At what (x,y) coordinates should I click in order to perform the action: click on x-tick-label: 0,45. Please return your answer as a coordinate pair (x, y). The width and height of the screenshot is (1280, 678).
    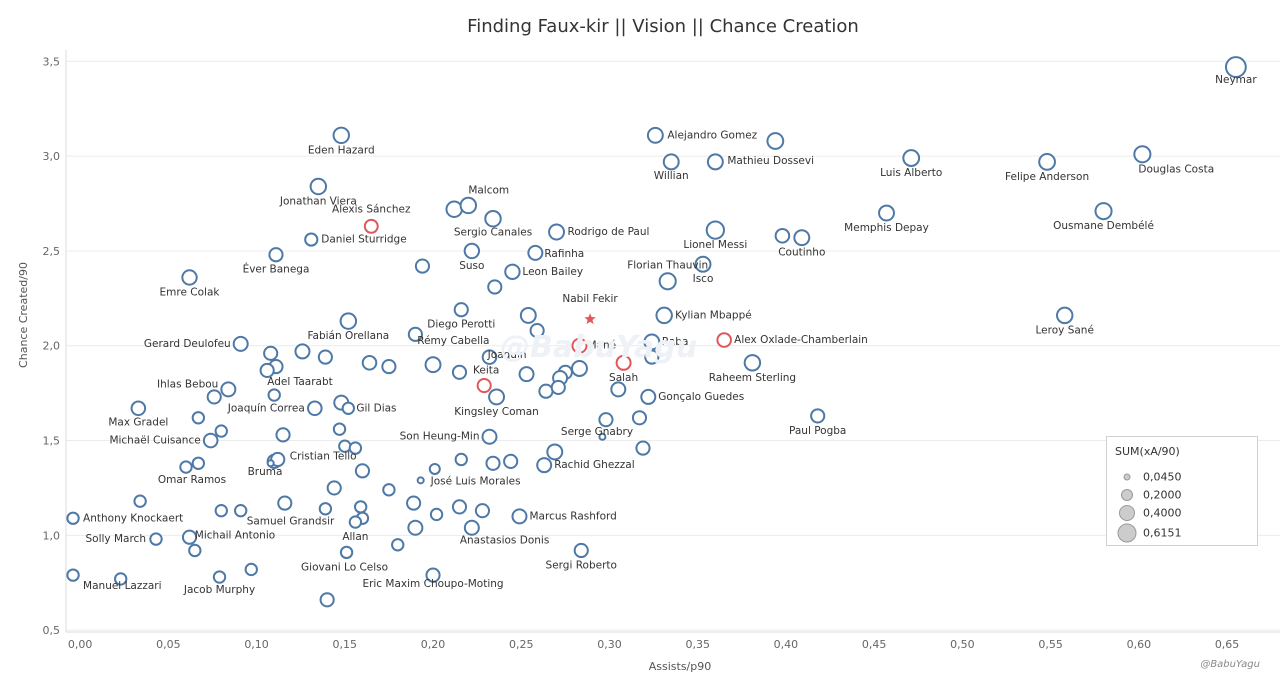
    Looking at the image, I should click on (874, 644).